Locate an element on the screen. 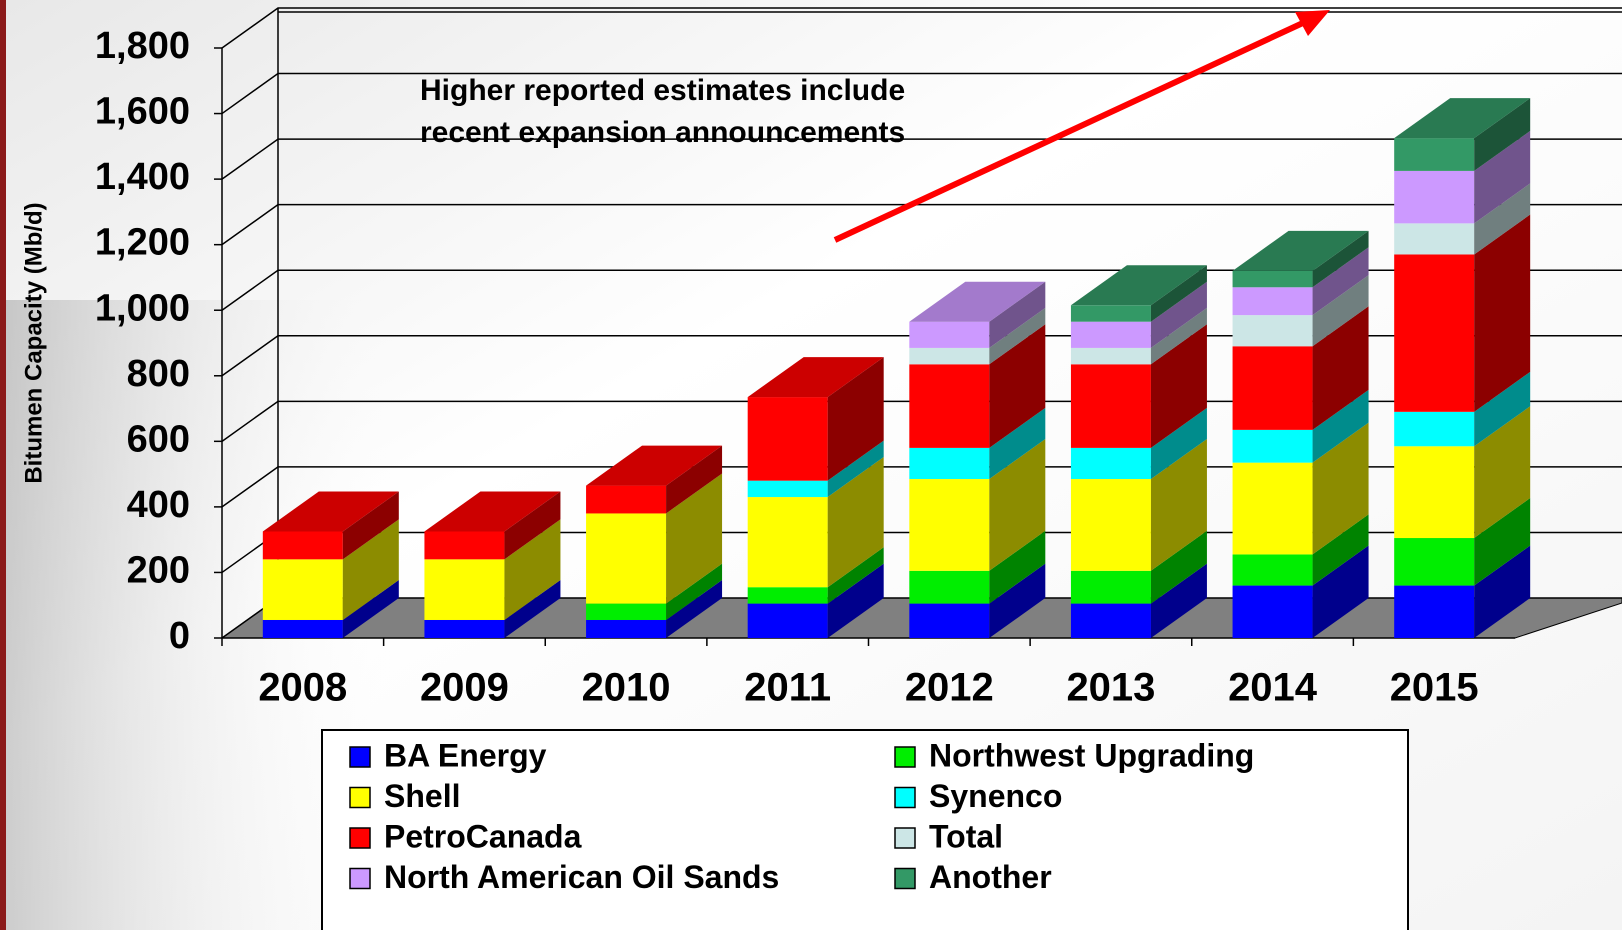 The width and height of the screenshot is (1622, 935). y-tick-label: 1,800 is located at coordinates (142, 46).